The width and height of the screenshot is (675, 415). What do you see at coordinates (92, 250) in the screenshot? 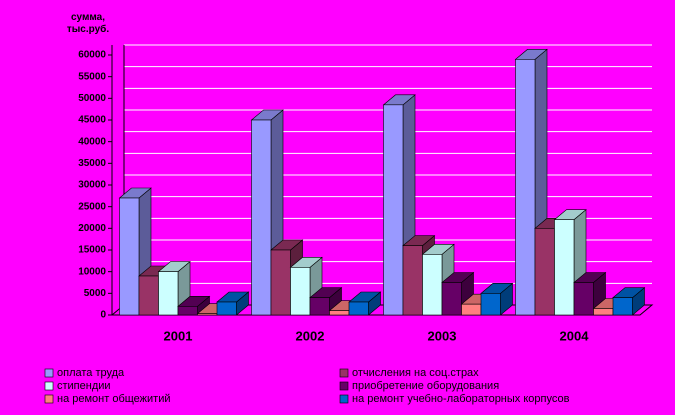
I see `y-tick-label: 15000` at bounding box center [92, 250].